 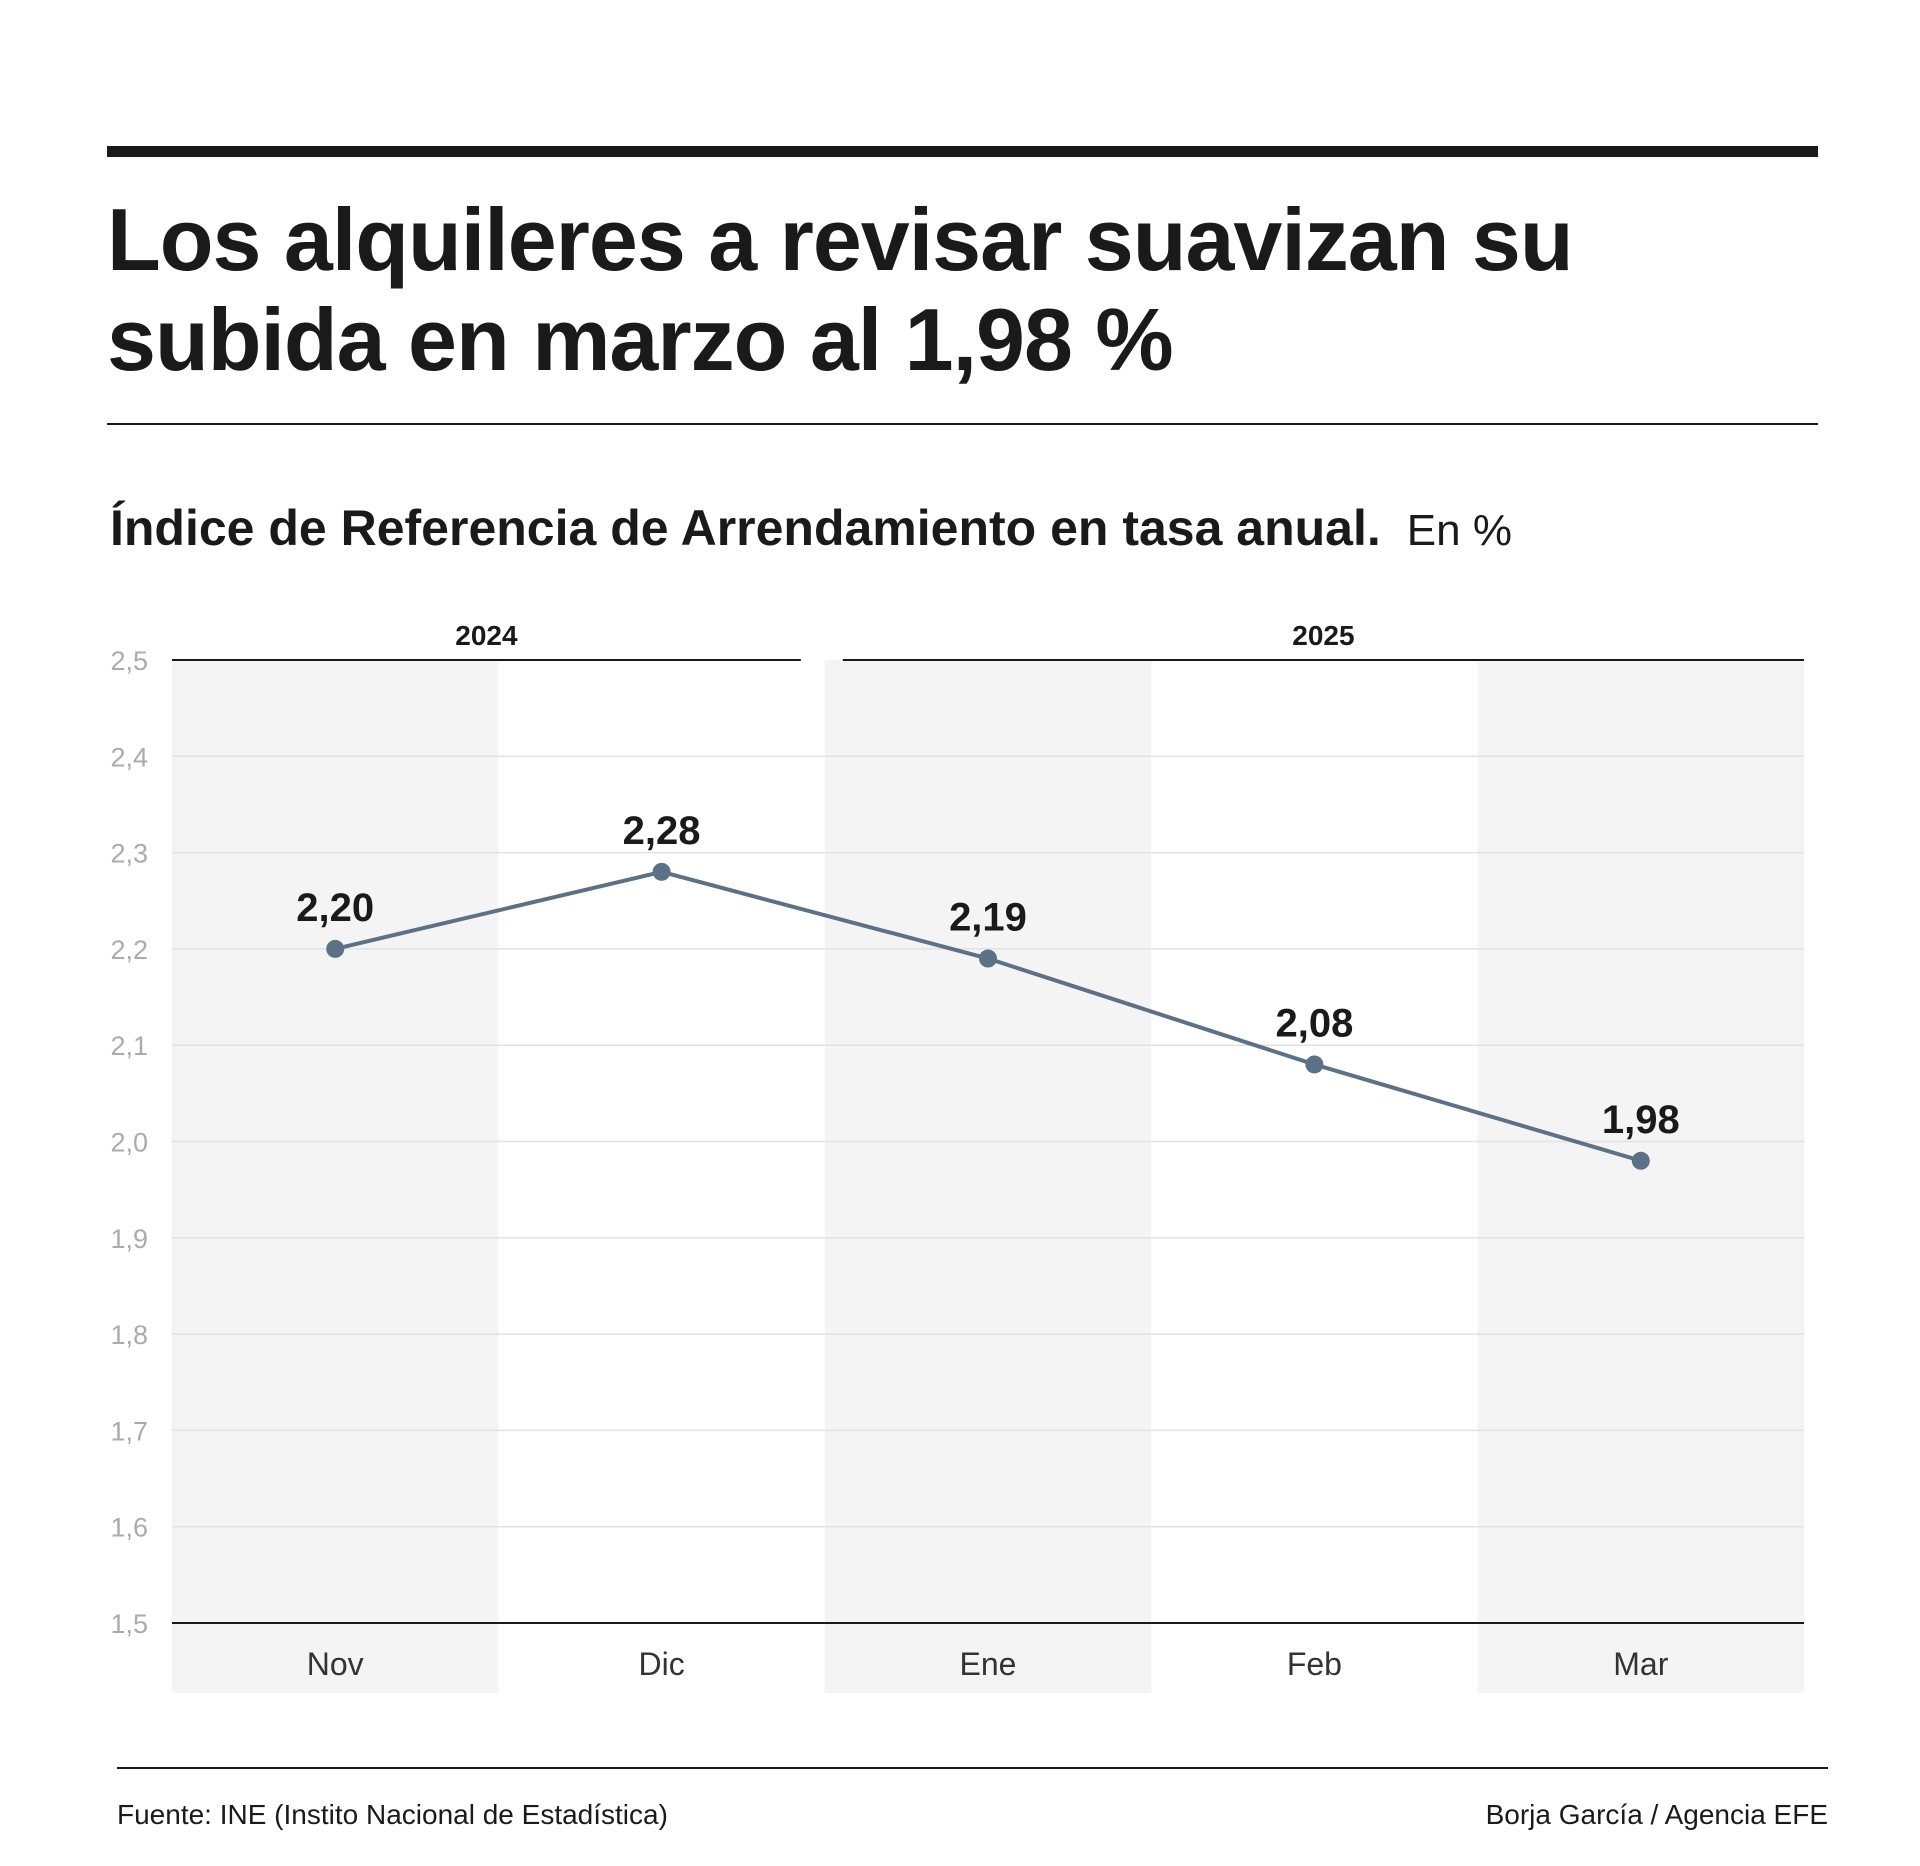 What do you see at coordinates (129, 1143) in the screenshot?
I see `y-tick-label: 2,0` at bounding box center [129, 1143].